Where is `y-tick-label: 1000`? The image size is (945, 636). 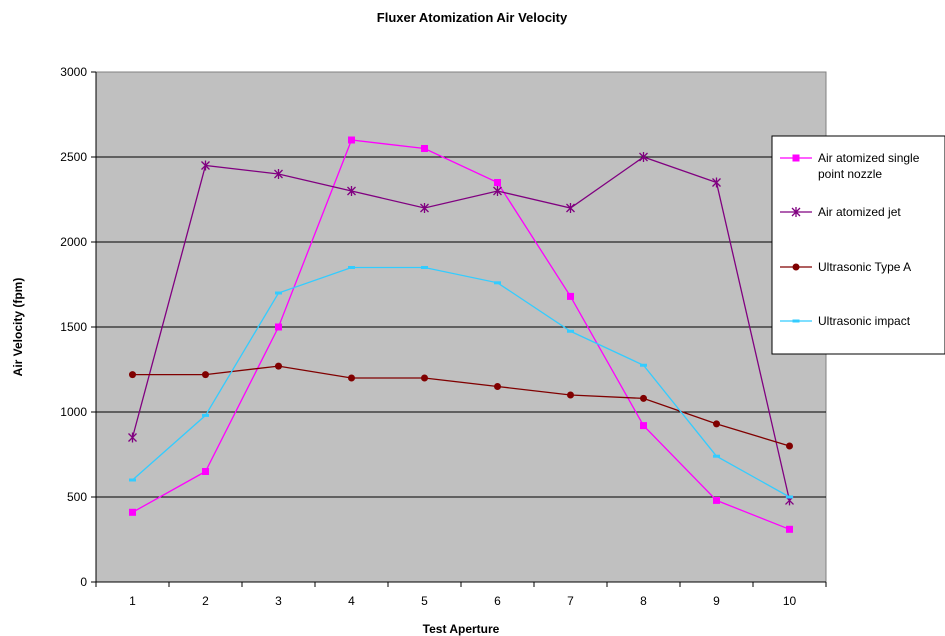 y-tick-label: 1000 is located at coordinates (73, 412).